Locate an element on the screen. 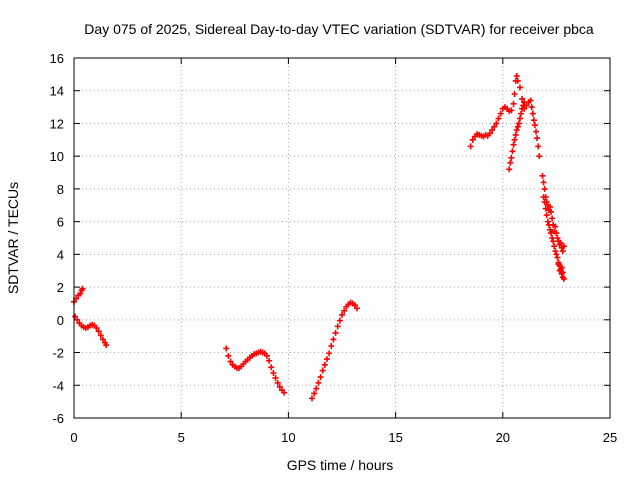 This screenshot has width=640, height=480. y-tick-label: 8 is located at coordinates (60, 189).